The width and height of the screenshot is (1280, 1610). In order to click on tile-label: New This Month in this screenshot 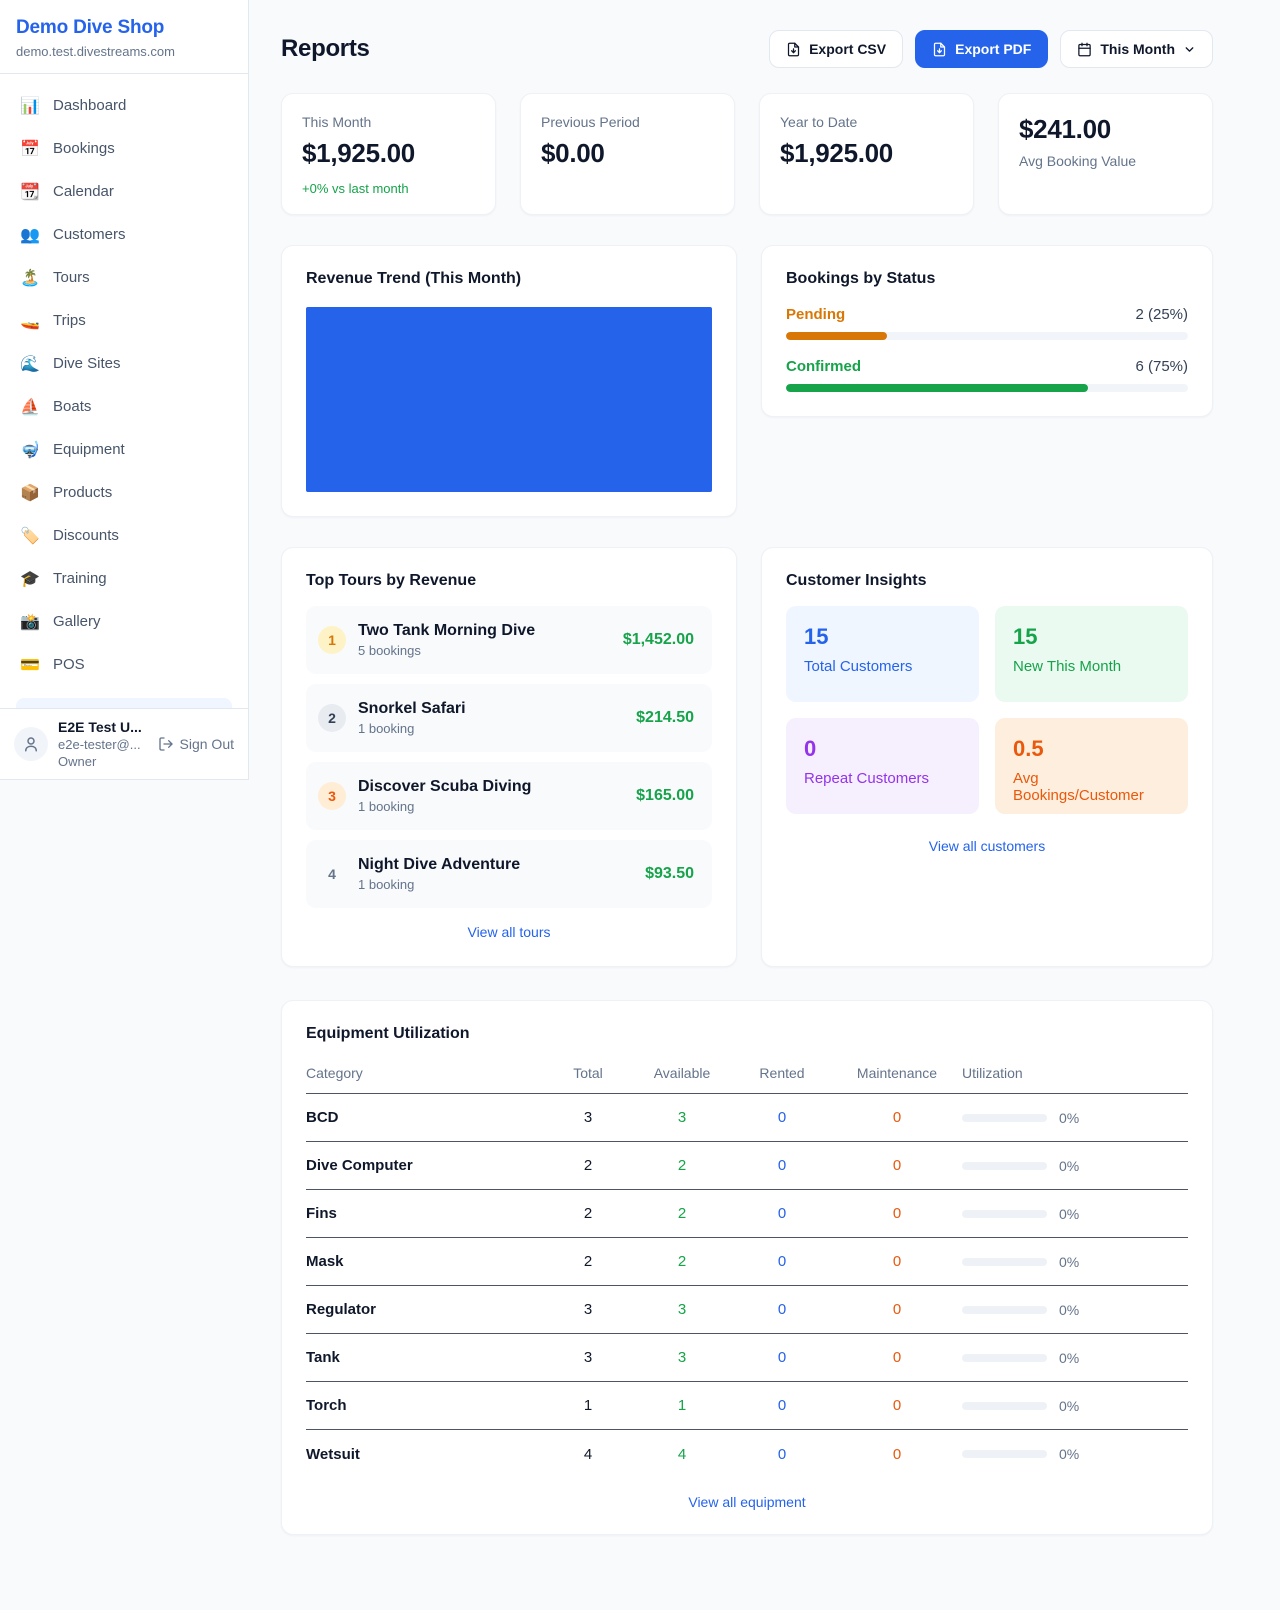, I will do `click(1067, 666)`.